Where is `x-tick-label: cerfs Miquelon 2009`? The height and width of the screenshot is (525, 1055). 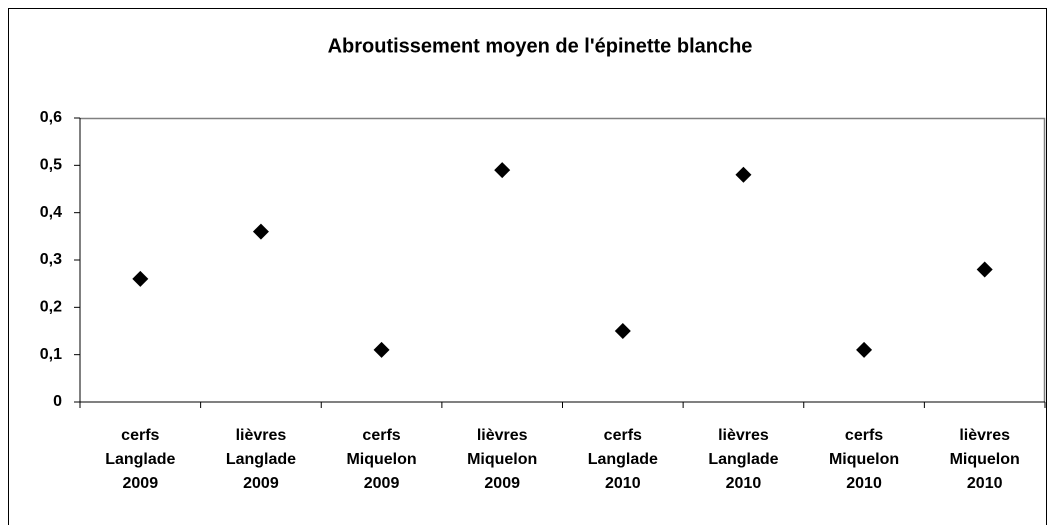
x-tick-label: cerfs Miquelon 2009 is located at coordinates (381, 459).